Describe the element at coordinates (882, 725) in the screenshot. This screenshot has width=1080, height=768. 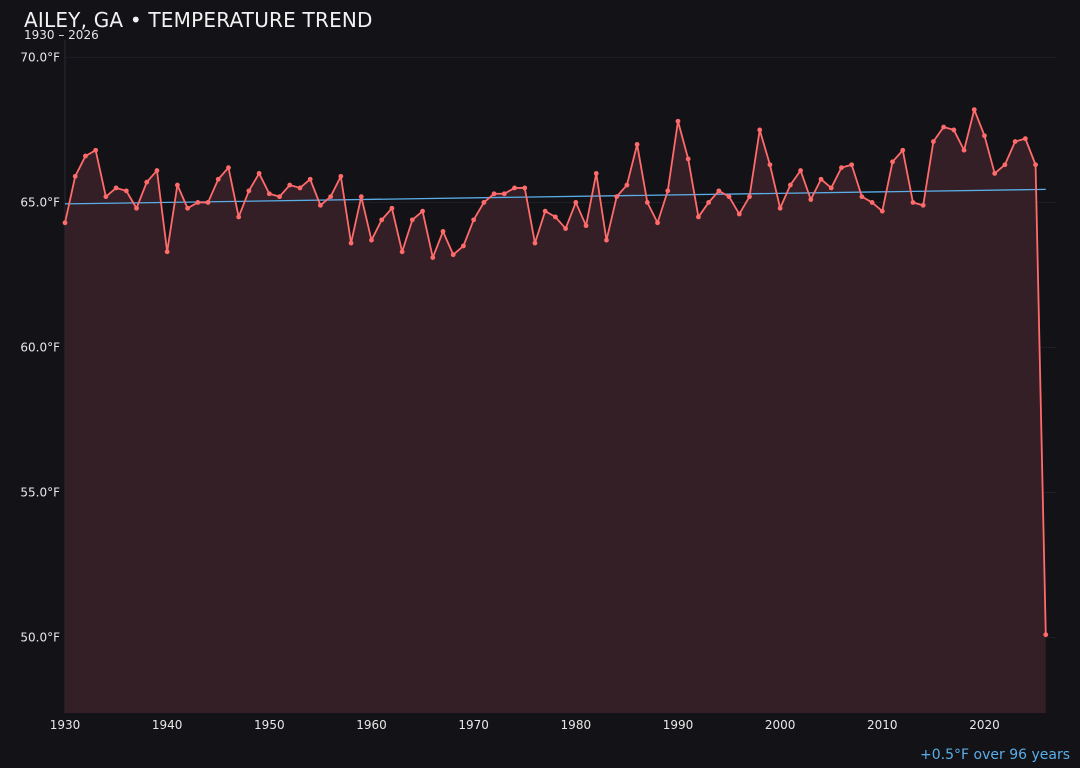
I see `x-tick-label: 2010` at that location.